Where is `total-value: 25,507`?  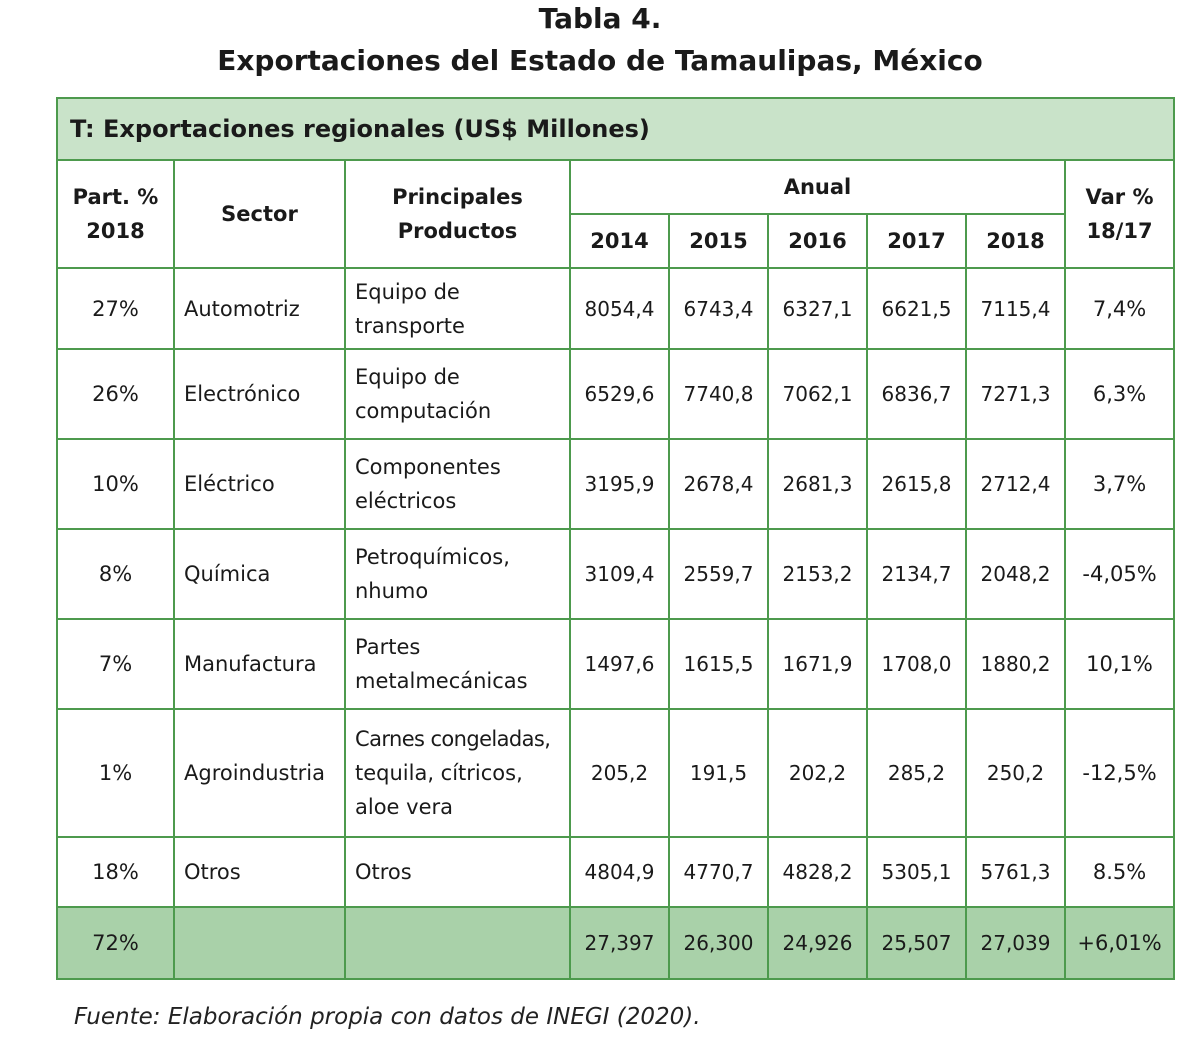 total-value: 25,507 is located at coordinates (916, 943).